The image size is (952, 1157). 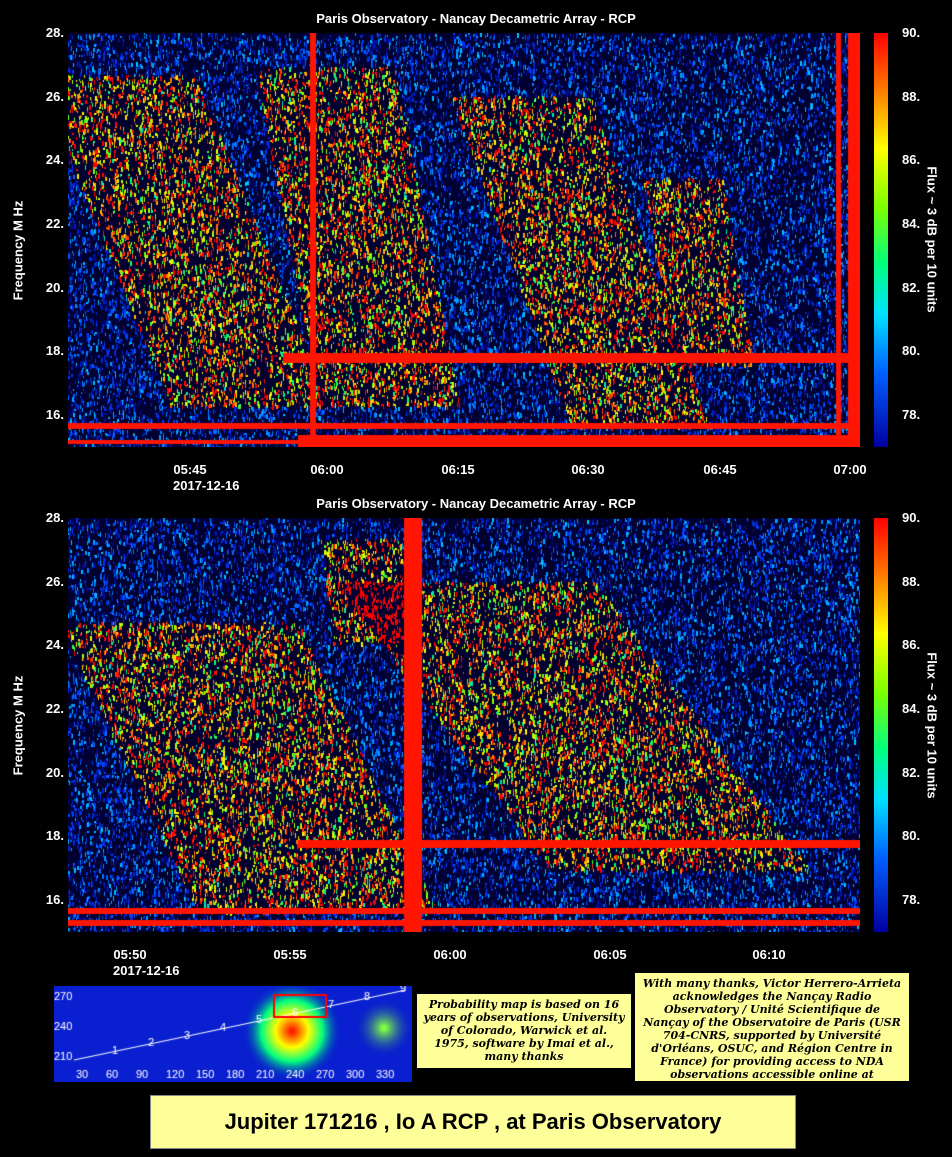 I want to click on top-cb-tick-3: 84., so click(x=911, y=224).